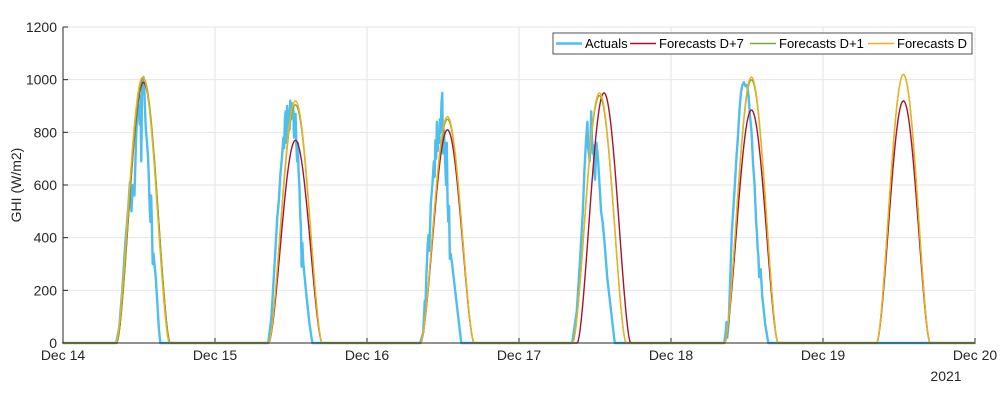 This screenshot has width=1000, height=400. What do you see at coordinates (41, 80) in the screenshot?
I see `y-tick-label: 1000` at bounding box center [41, 80].